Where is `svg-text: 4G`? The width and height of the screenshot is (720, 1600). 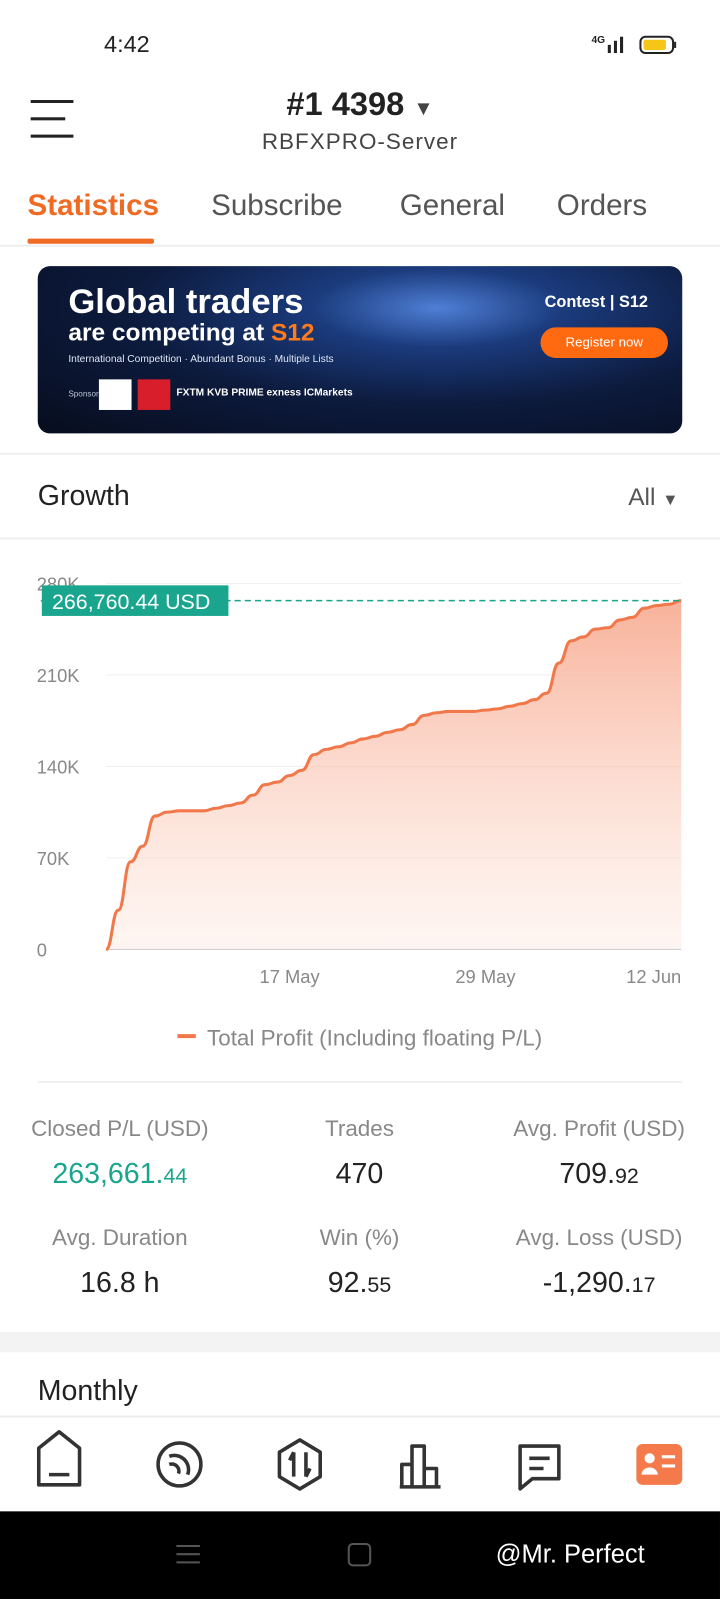
svg-text: 4G is located at coordinates (598, 40).